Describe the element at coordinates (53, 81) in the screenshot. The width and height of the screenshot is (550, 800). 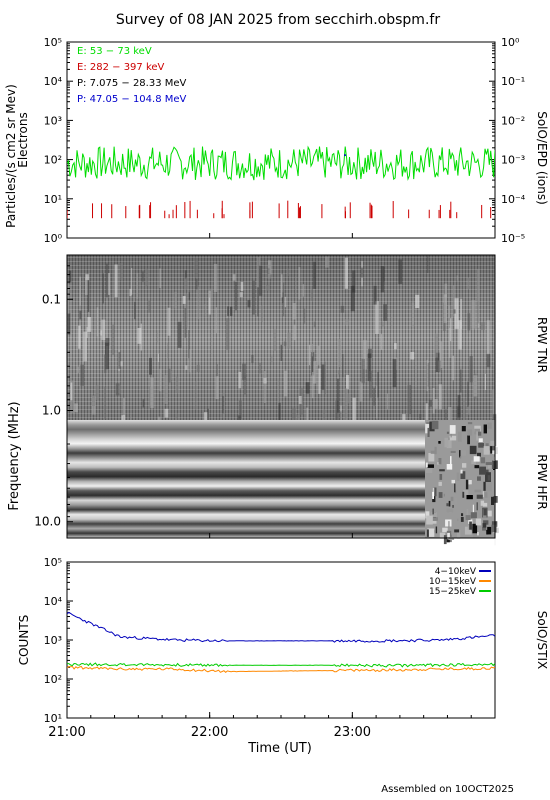
I see `y-tick-label: 10⁴` at that location.